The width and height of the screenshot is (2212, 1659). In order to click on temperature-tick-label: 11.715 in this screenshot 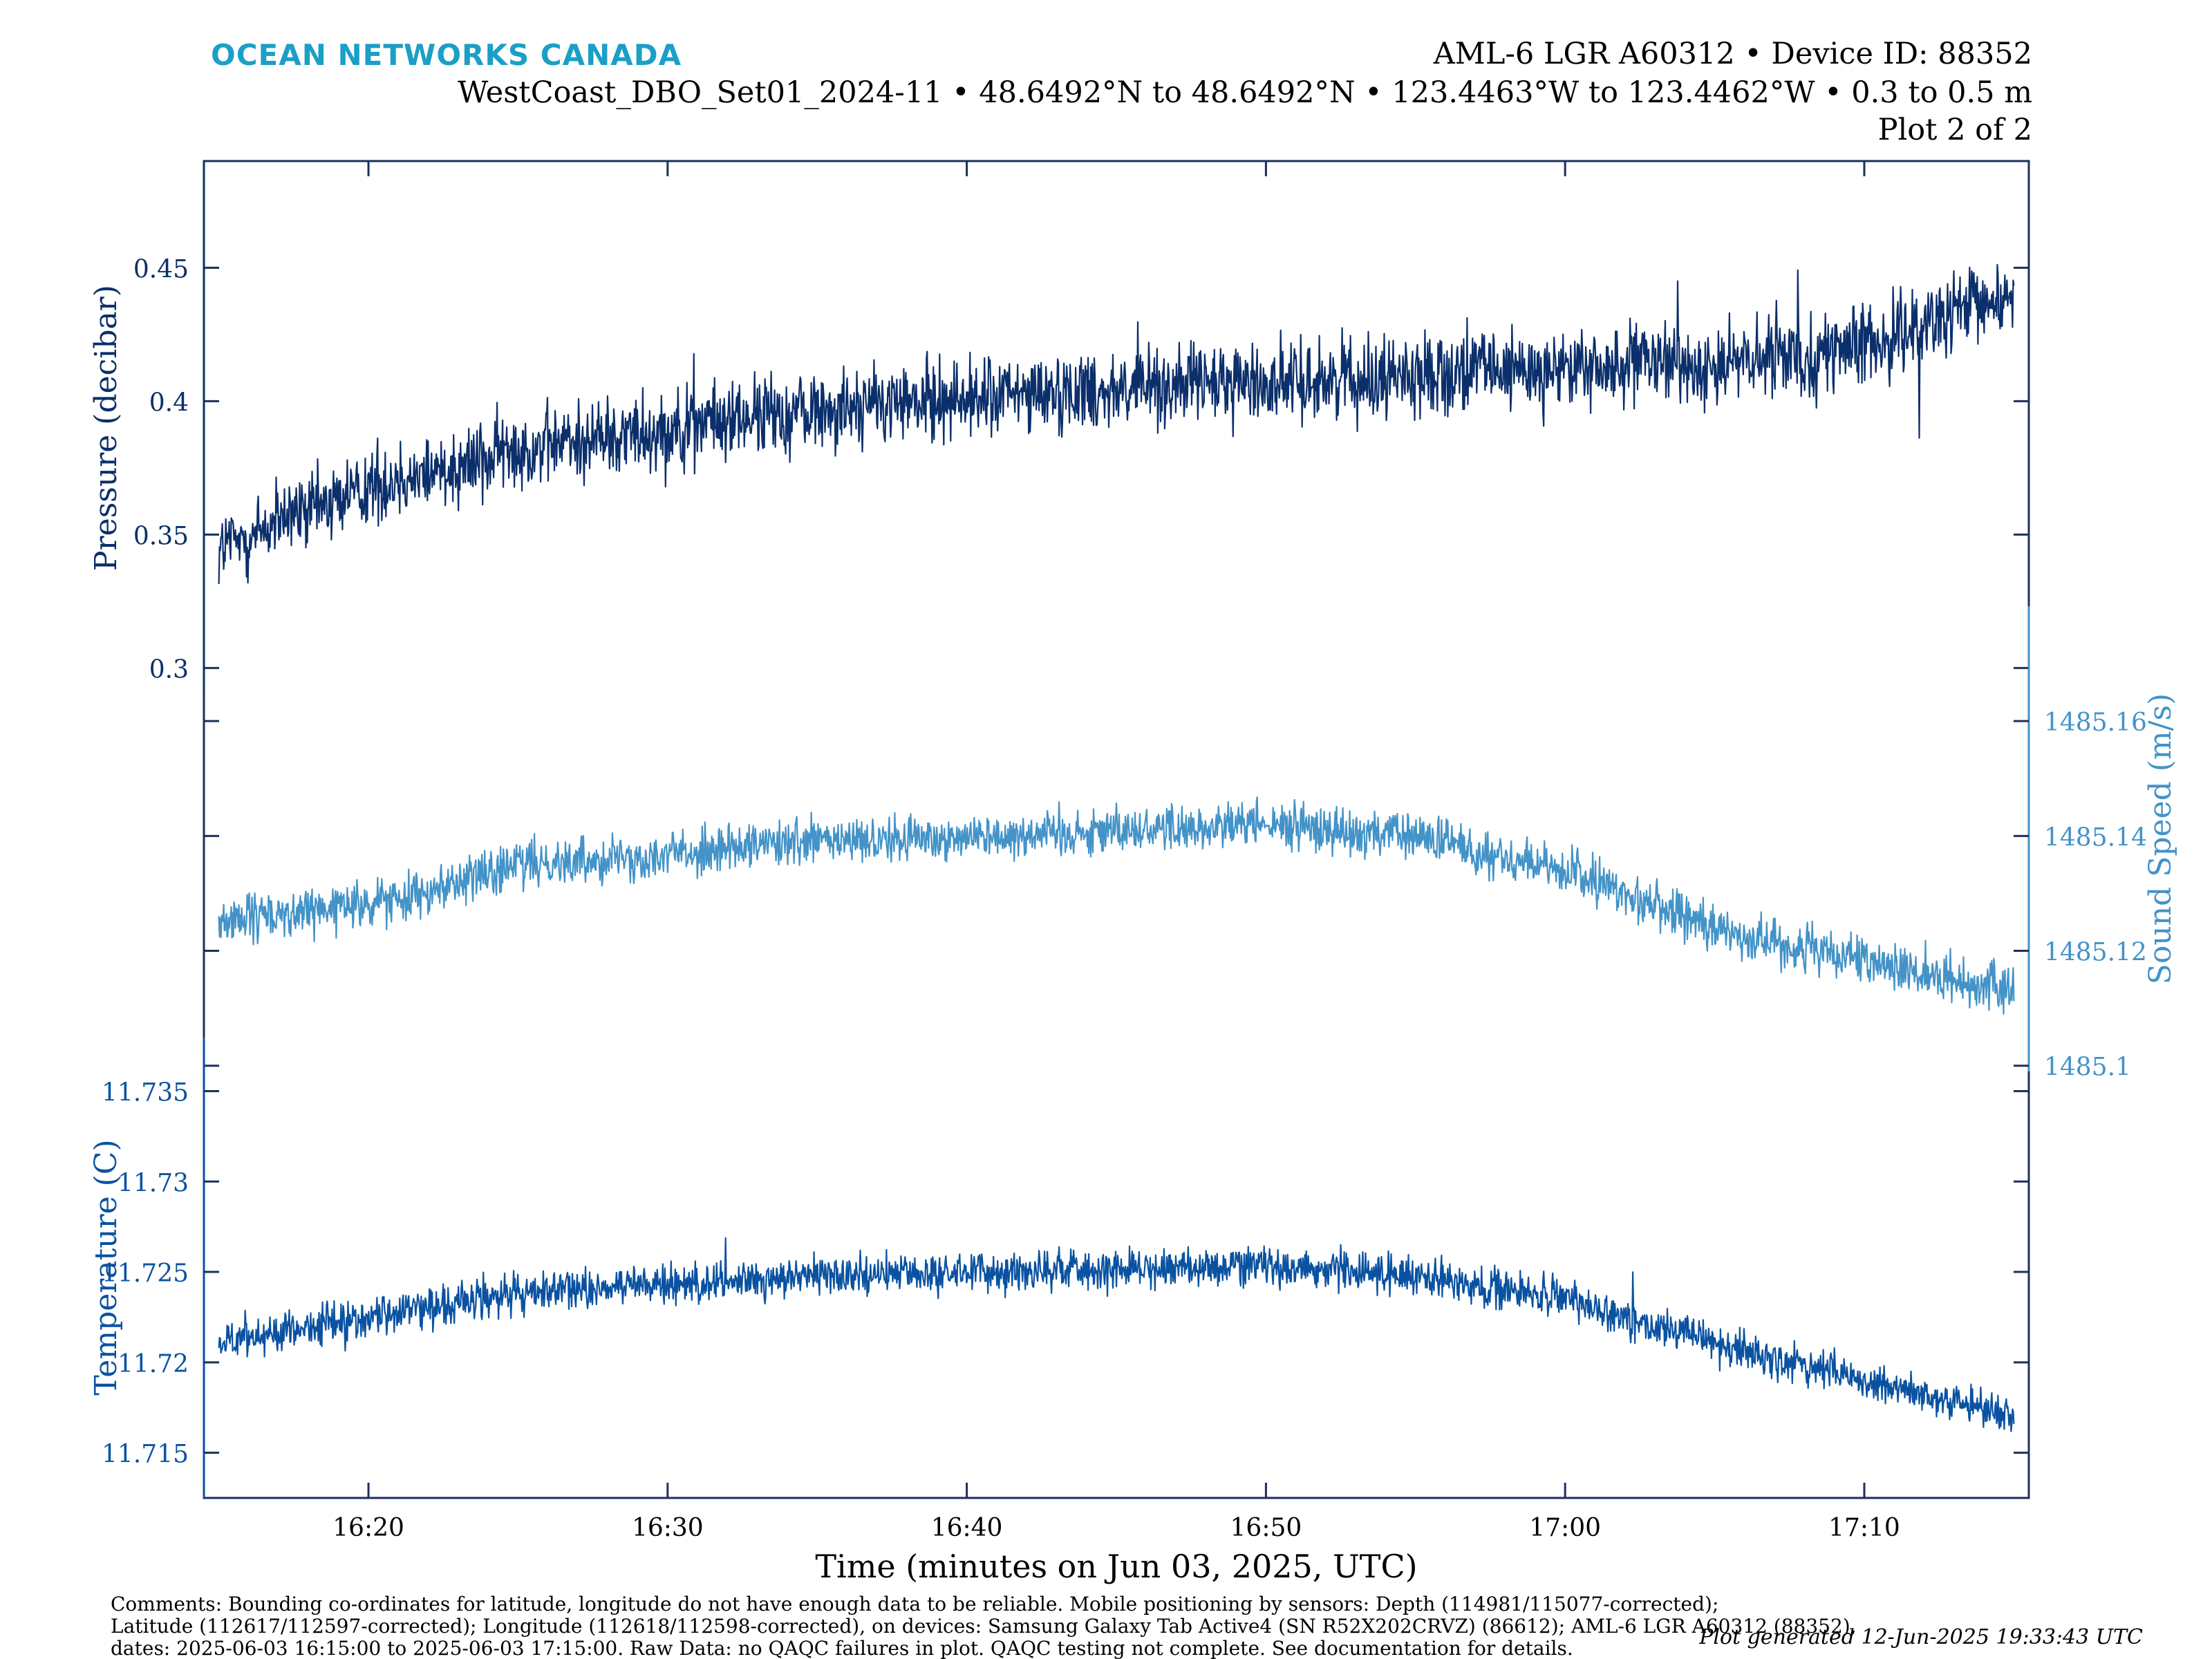, I will do `click(145, 1455)`.